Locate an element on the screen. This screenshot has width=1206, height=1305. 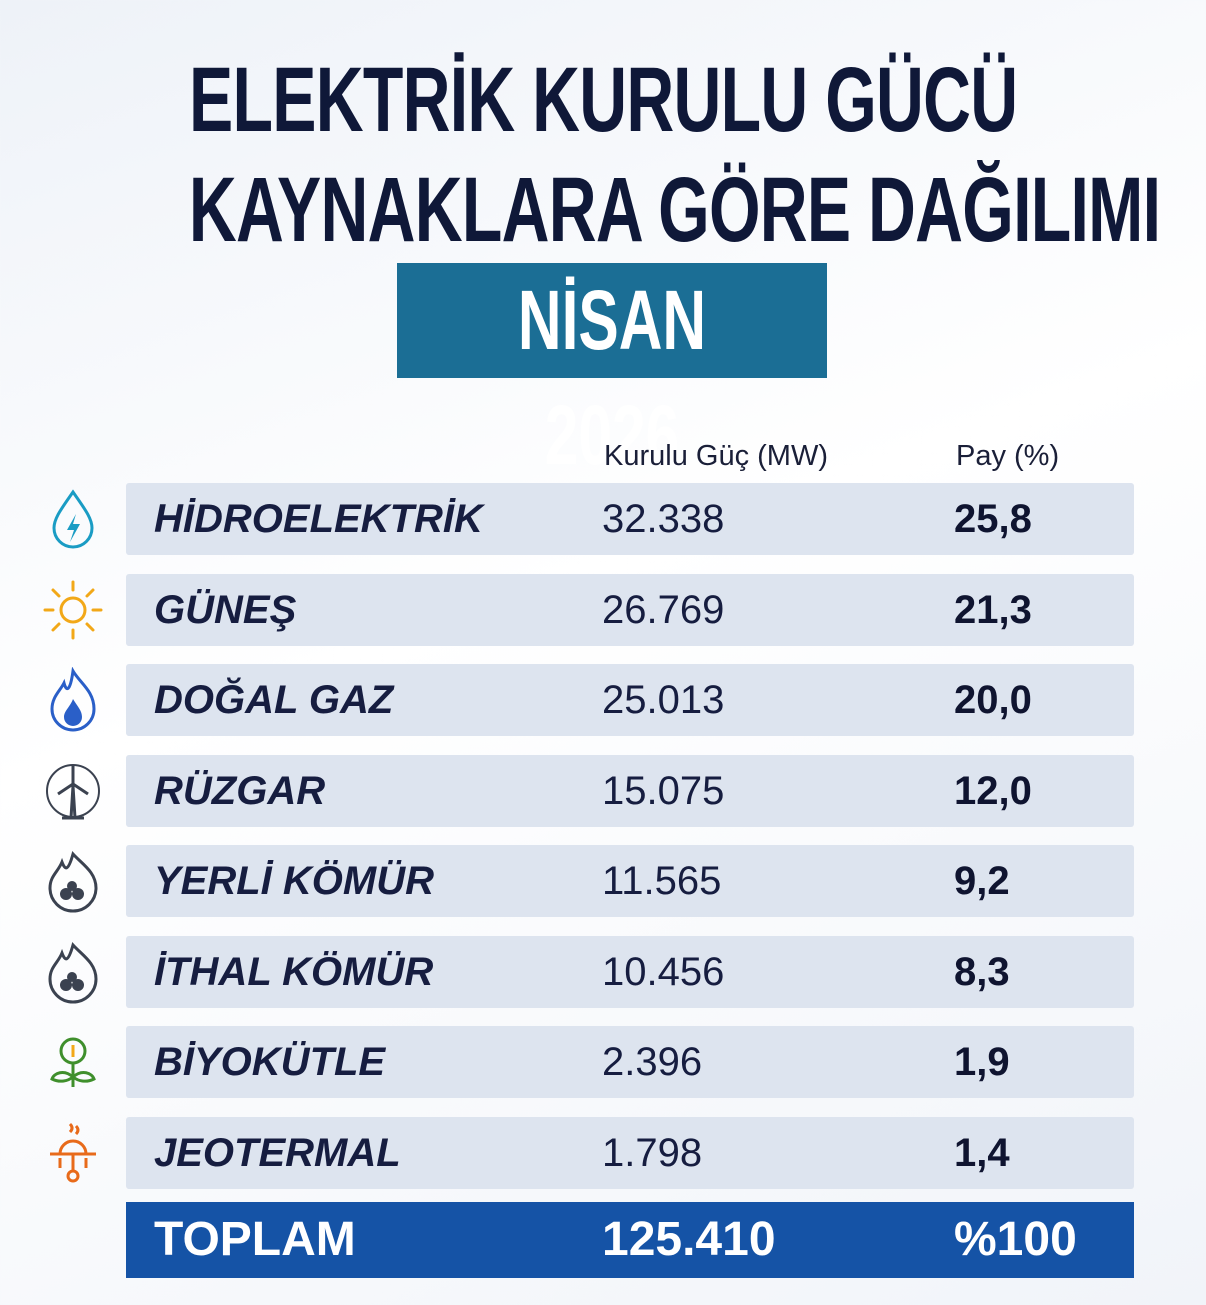
period-text: NİSAN 2026 is located at coordinates (612, 377).